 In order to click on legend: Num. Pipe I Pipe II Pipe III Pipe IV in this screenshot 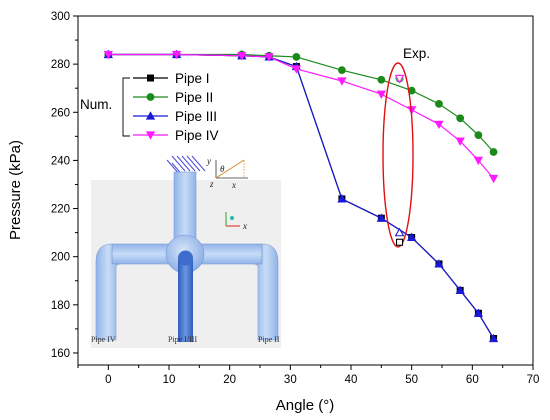, I will do `click(149, 107)`.